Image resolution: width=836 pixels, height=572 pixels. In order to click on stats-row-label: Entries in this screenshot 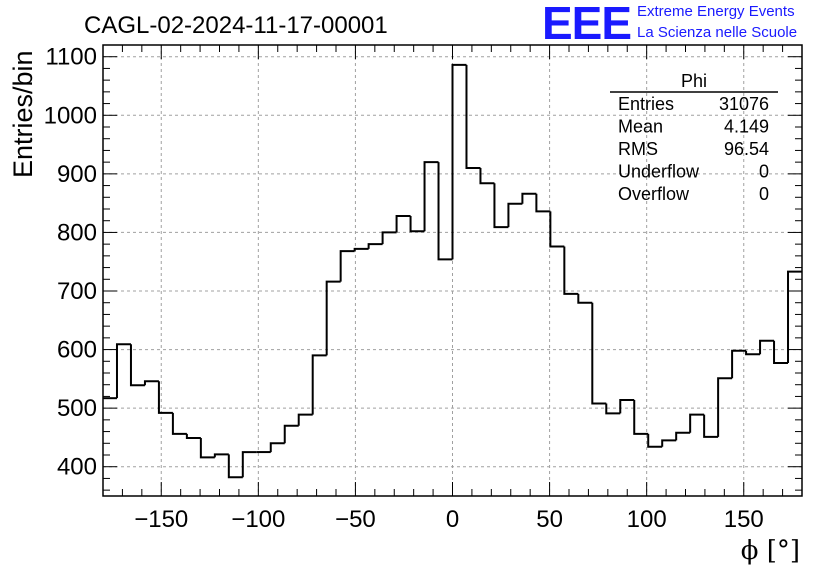, I will do `click(646, 104)`.